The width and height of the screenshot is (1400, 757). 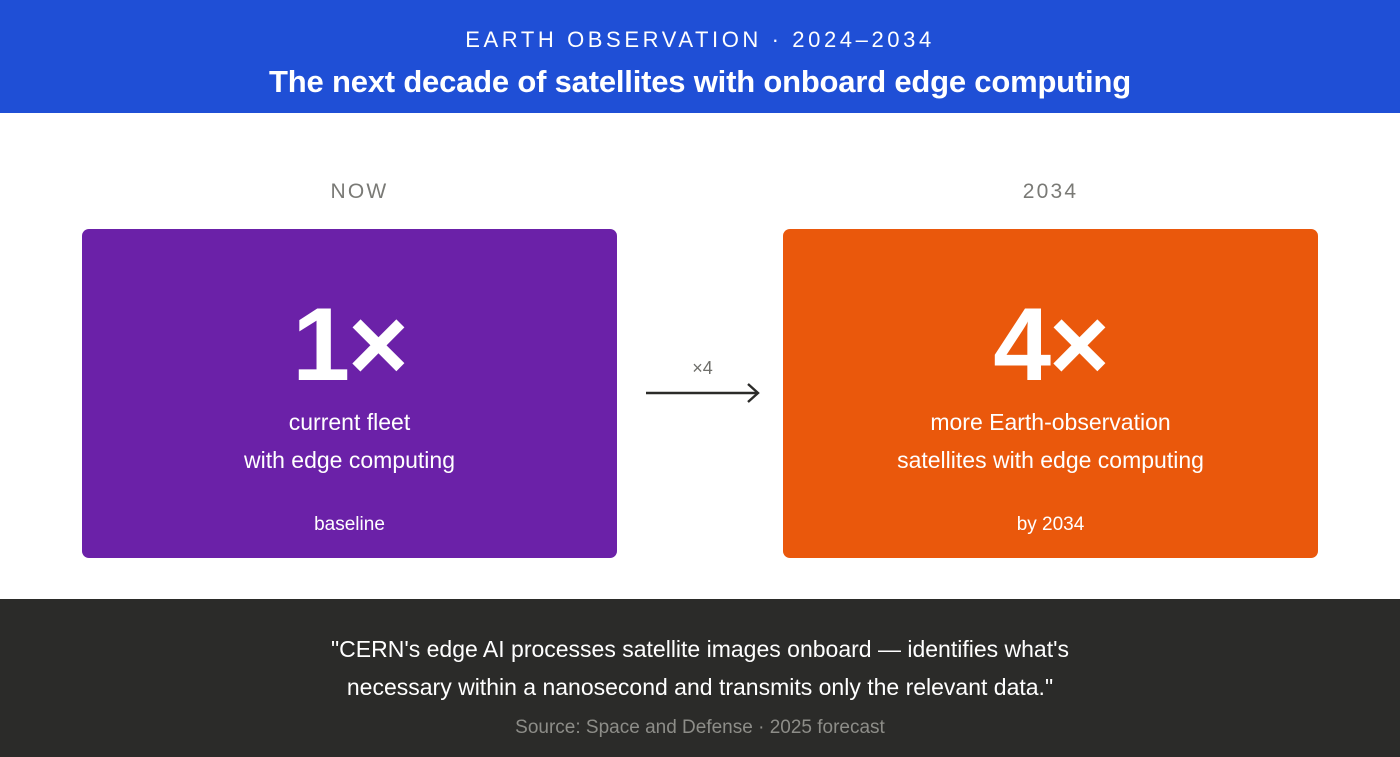 What do you see at coordinates (1050, 191) in the screenshot?
I see `future-column-label: 2034` at bounding box center [1050, 191].